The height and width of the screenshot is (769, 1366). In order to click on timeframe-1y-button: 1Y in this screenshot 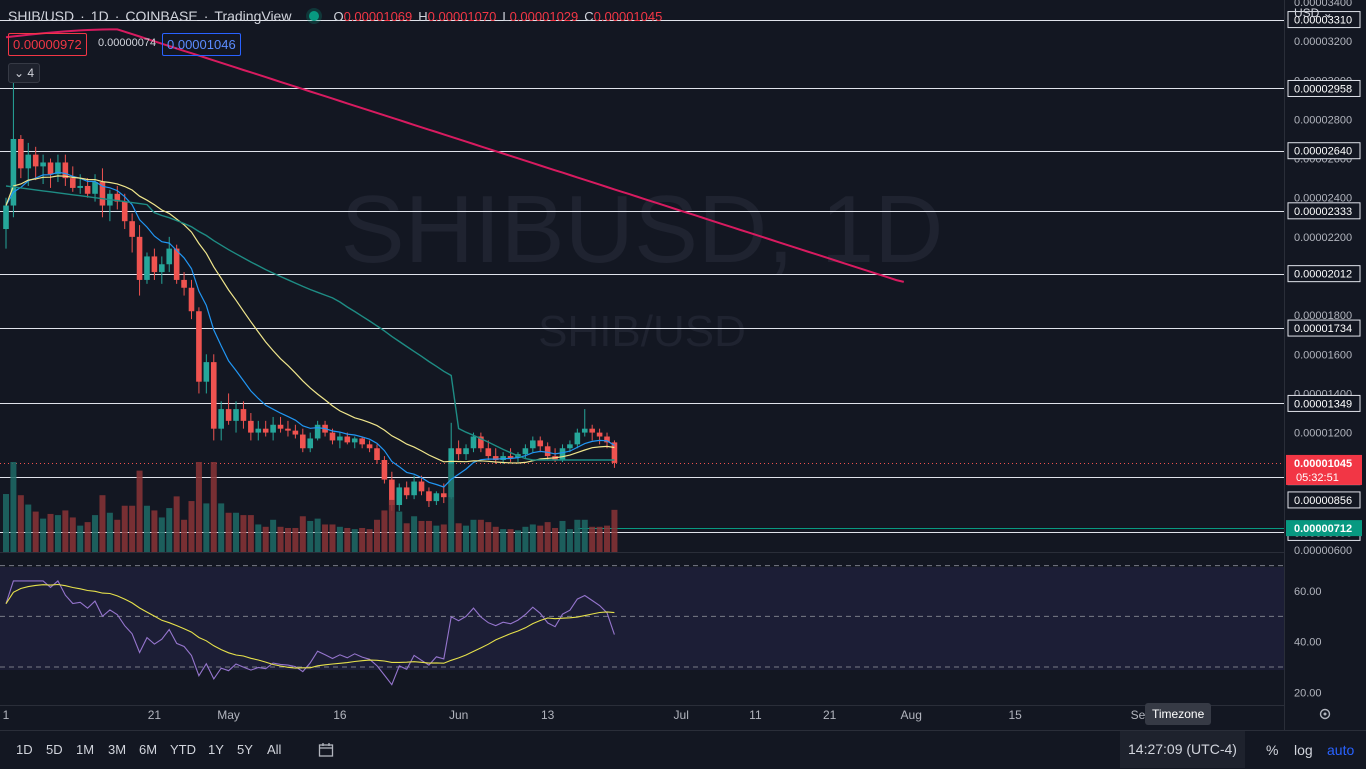, I will do `click(216, 749)`.